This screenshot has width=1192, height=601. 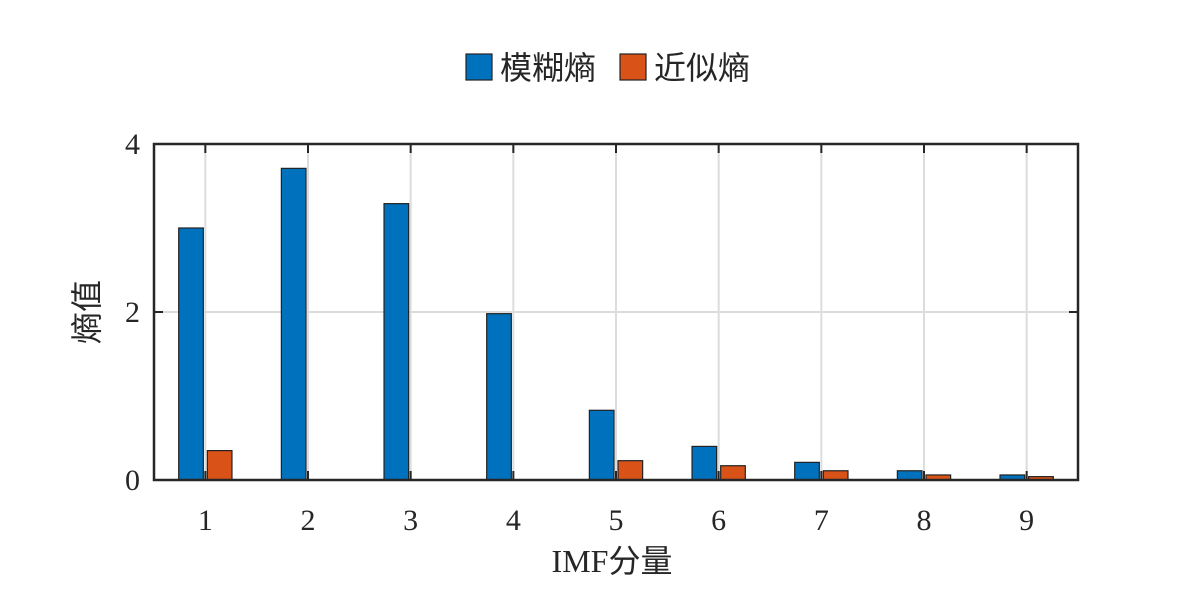 I want to click on x-tick-label: 9, so click(x=1026, y=520).